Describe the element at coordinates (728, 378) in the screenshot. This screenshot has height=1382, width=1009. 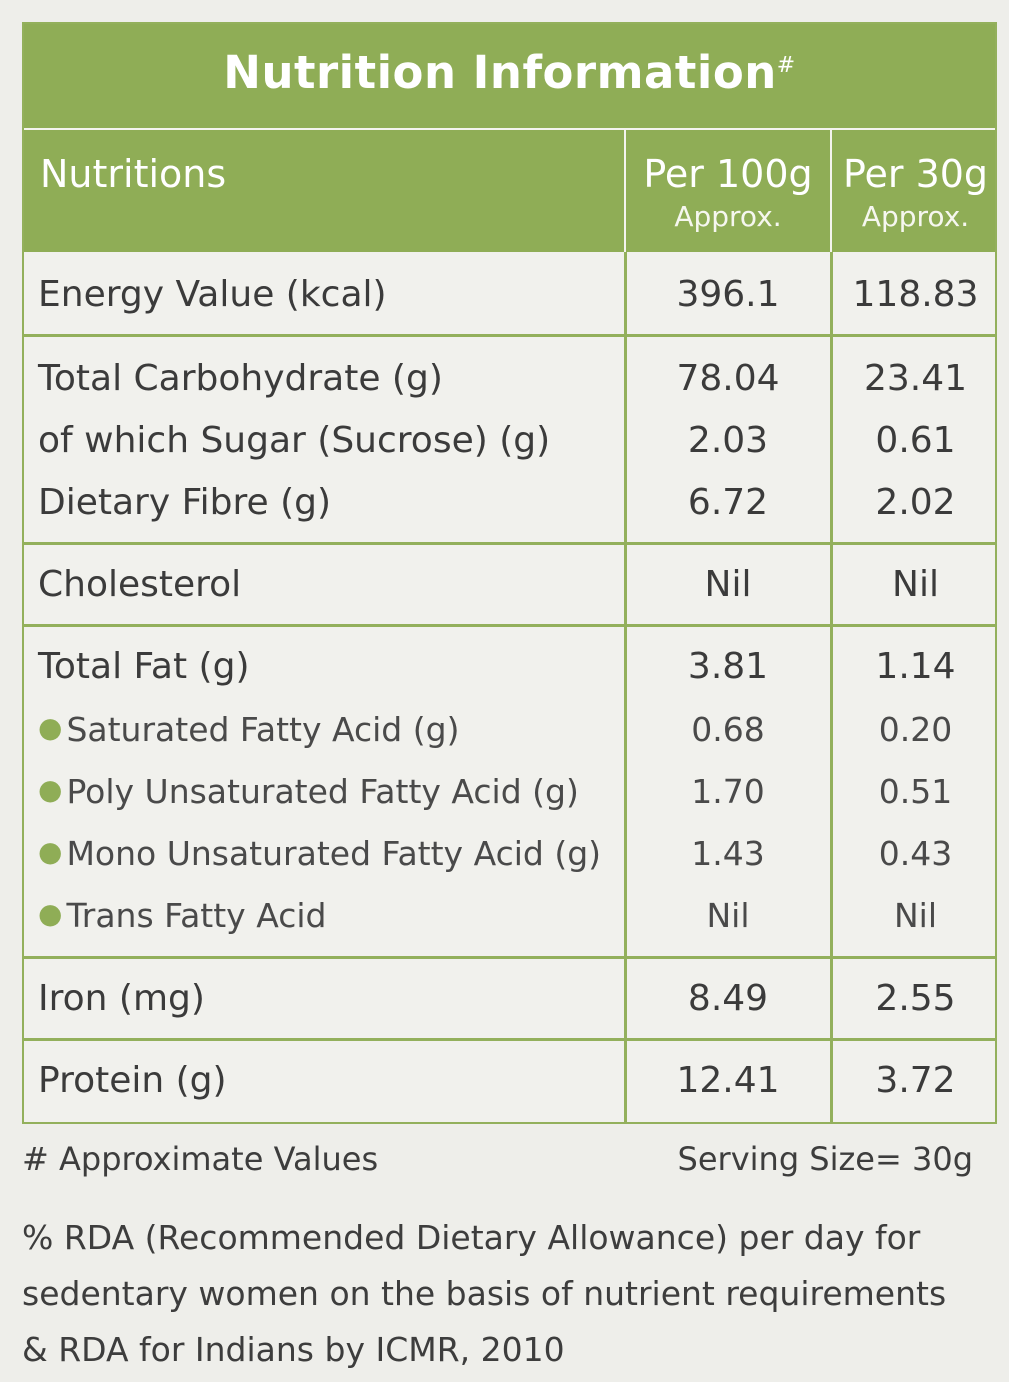
I see `value-carbohydrate-per-100g: 78.04` at that location.